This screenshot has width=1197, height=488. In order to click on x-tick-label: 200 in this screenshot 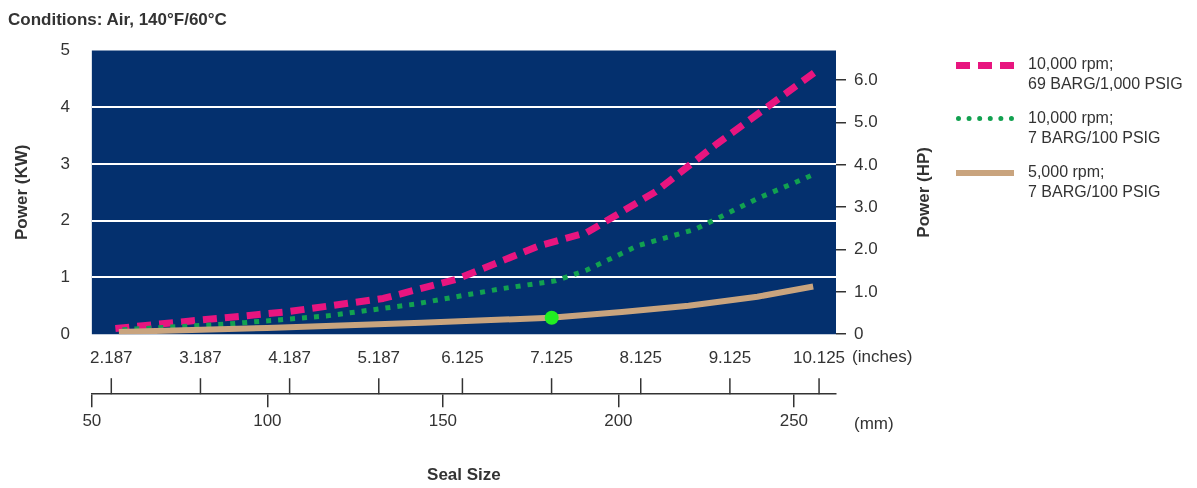, I will do `click(618, 421)`.